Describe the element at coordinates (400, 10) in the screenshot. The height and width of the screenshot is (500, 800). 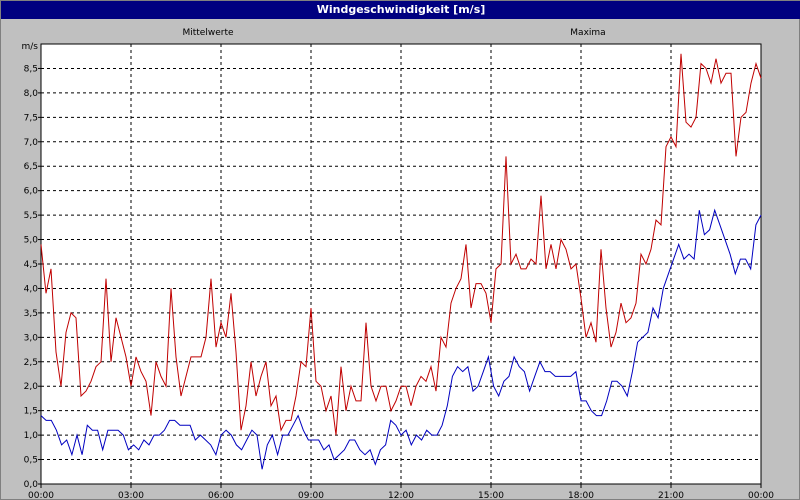
I see `chart-title: Windgeschwindigkeit [m/s]` at that location.